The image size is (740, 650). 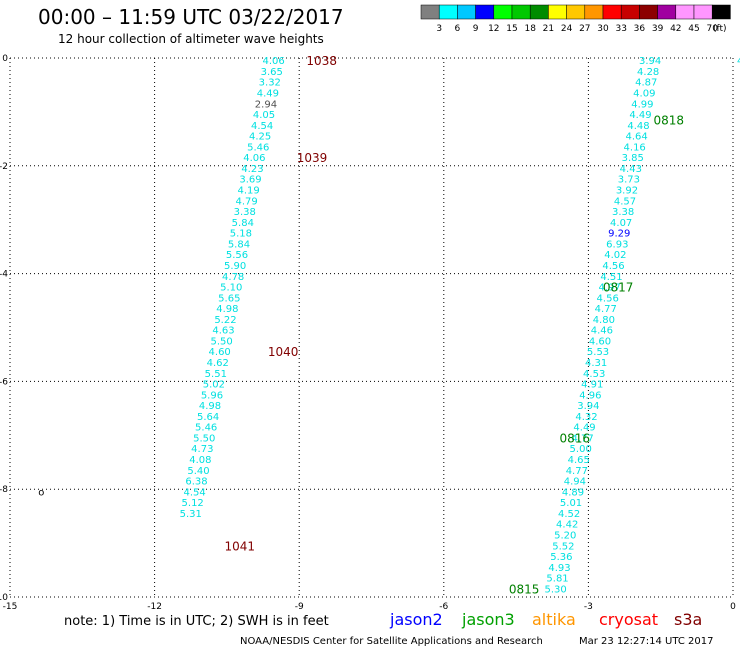 What do you see at coordinates (10, 607) in the screenshot?
I see `x-tick-label: -15` at bounding box center [10, 607].